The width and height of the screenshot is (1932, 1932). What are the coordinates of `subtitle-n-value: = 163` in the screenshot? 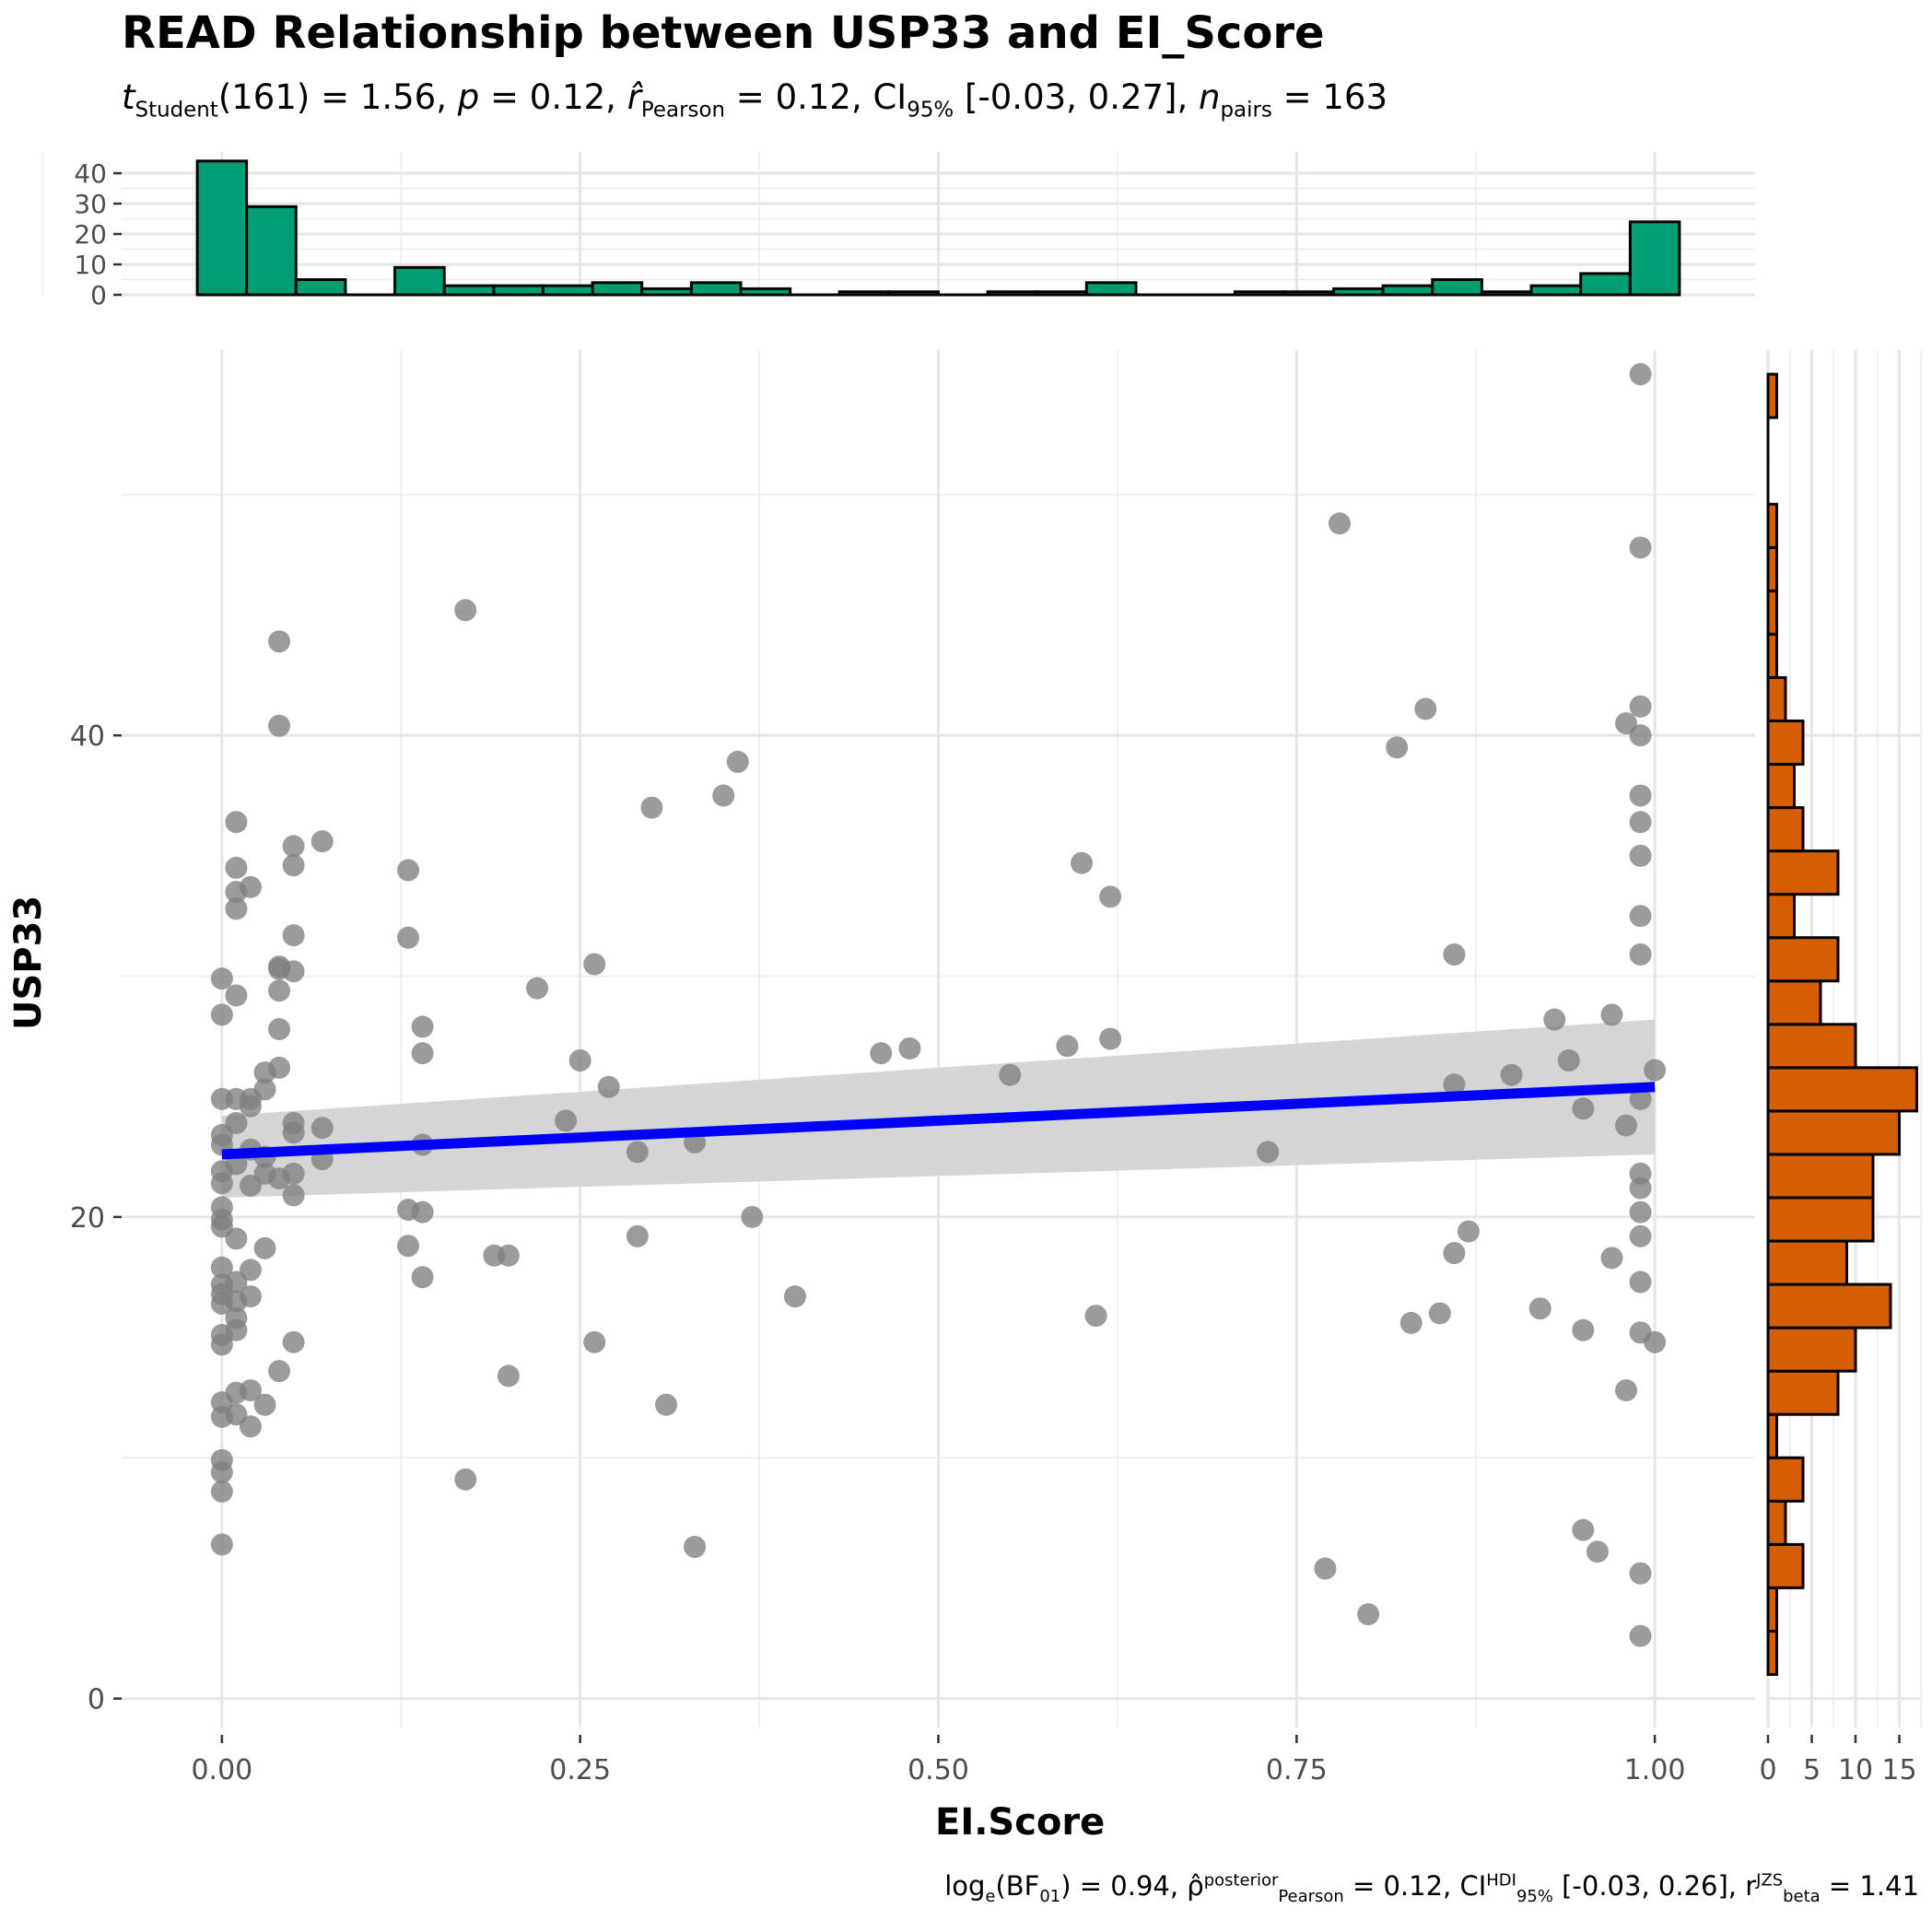 It's located at (1329, 97).